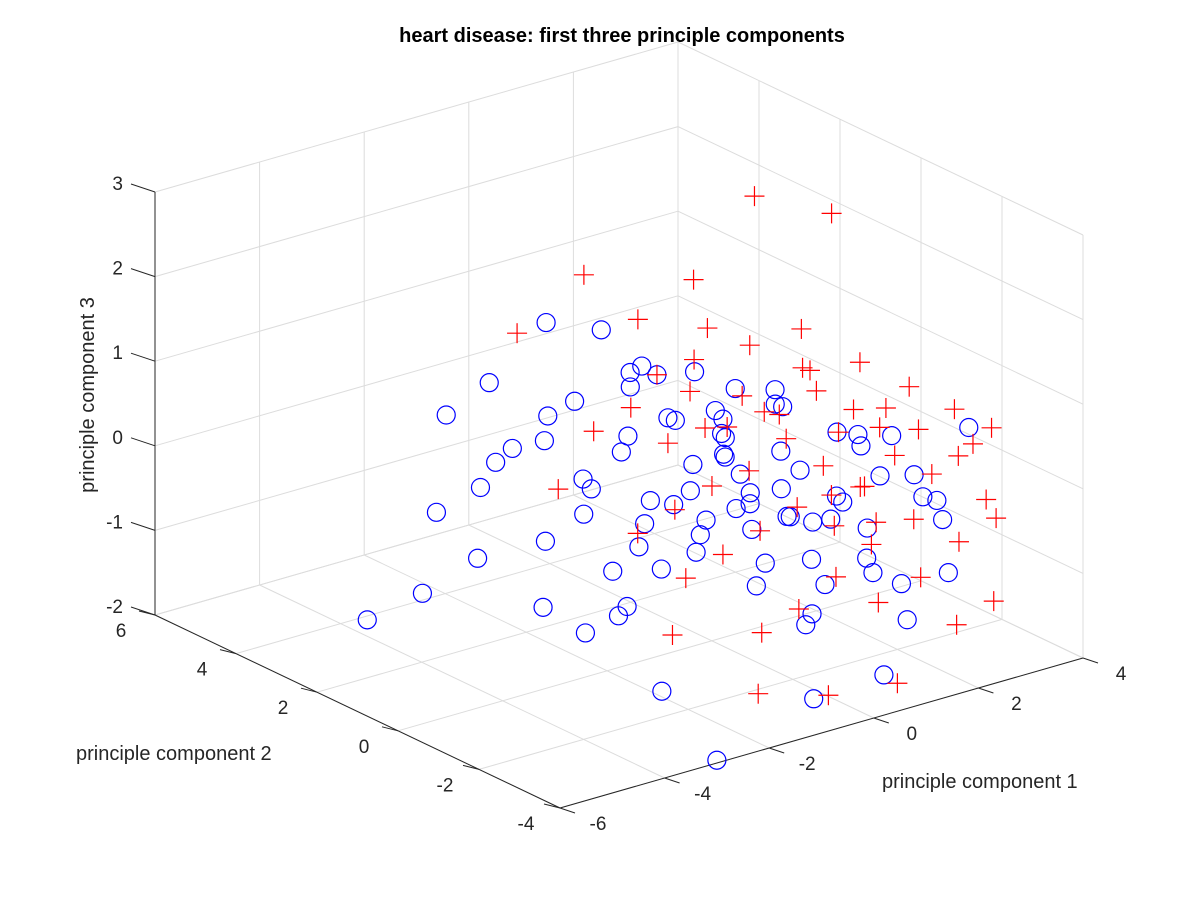 The image size is (1200, 900). What do you see at coordinates (283, 708) in the screenshot?
I see `y-tick-label: 2` at bounding box center [283, 708].